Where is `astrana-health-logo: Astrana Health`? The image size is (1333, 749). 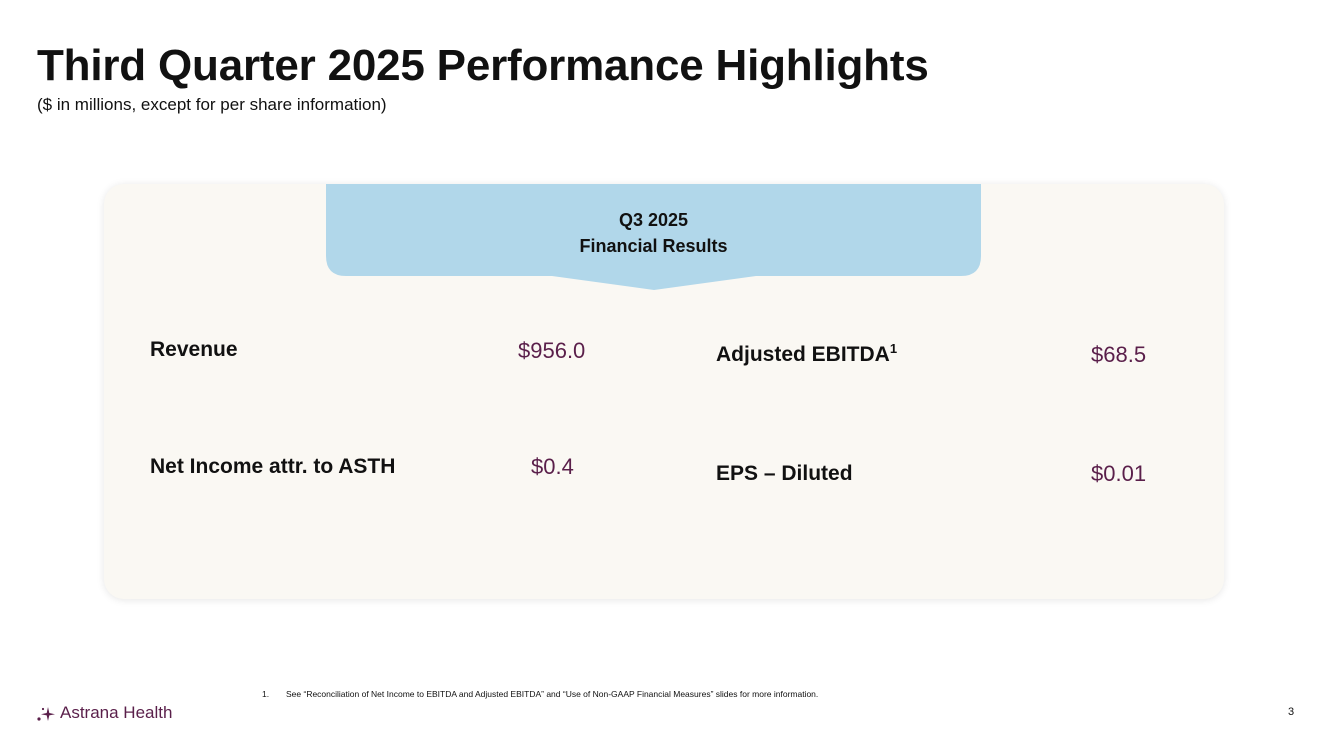
astrana-health-logo: Astrana Health is located at coordinates (104, 713).